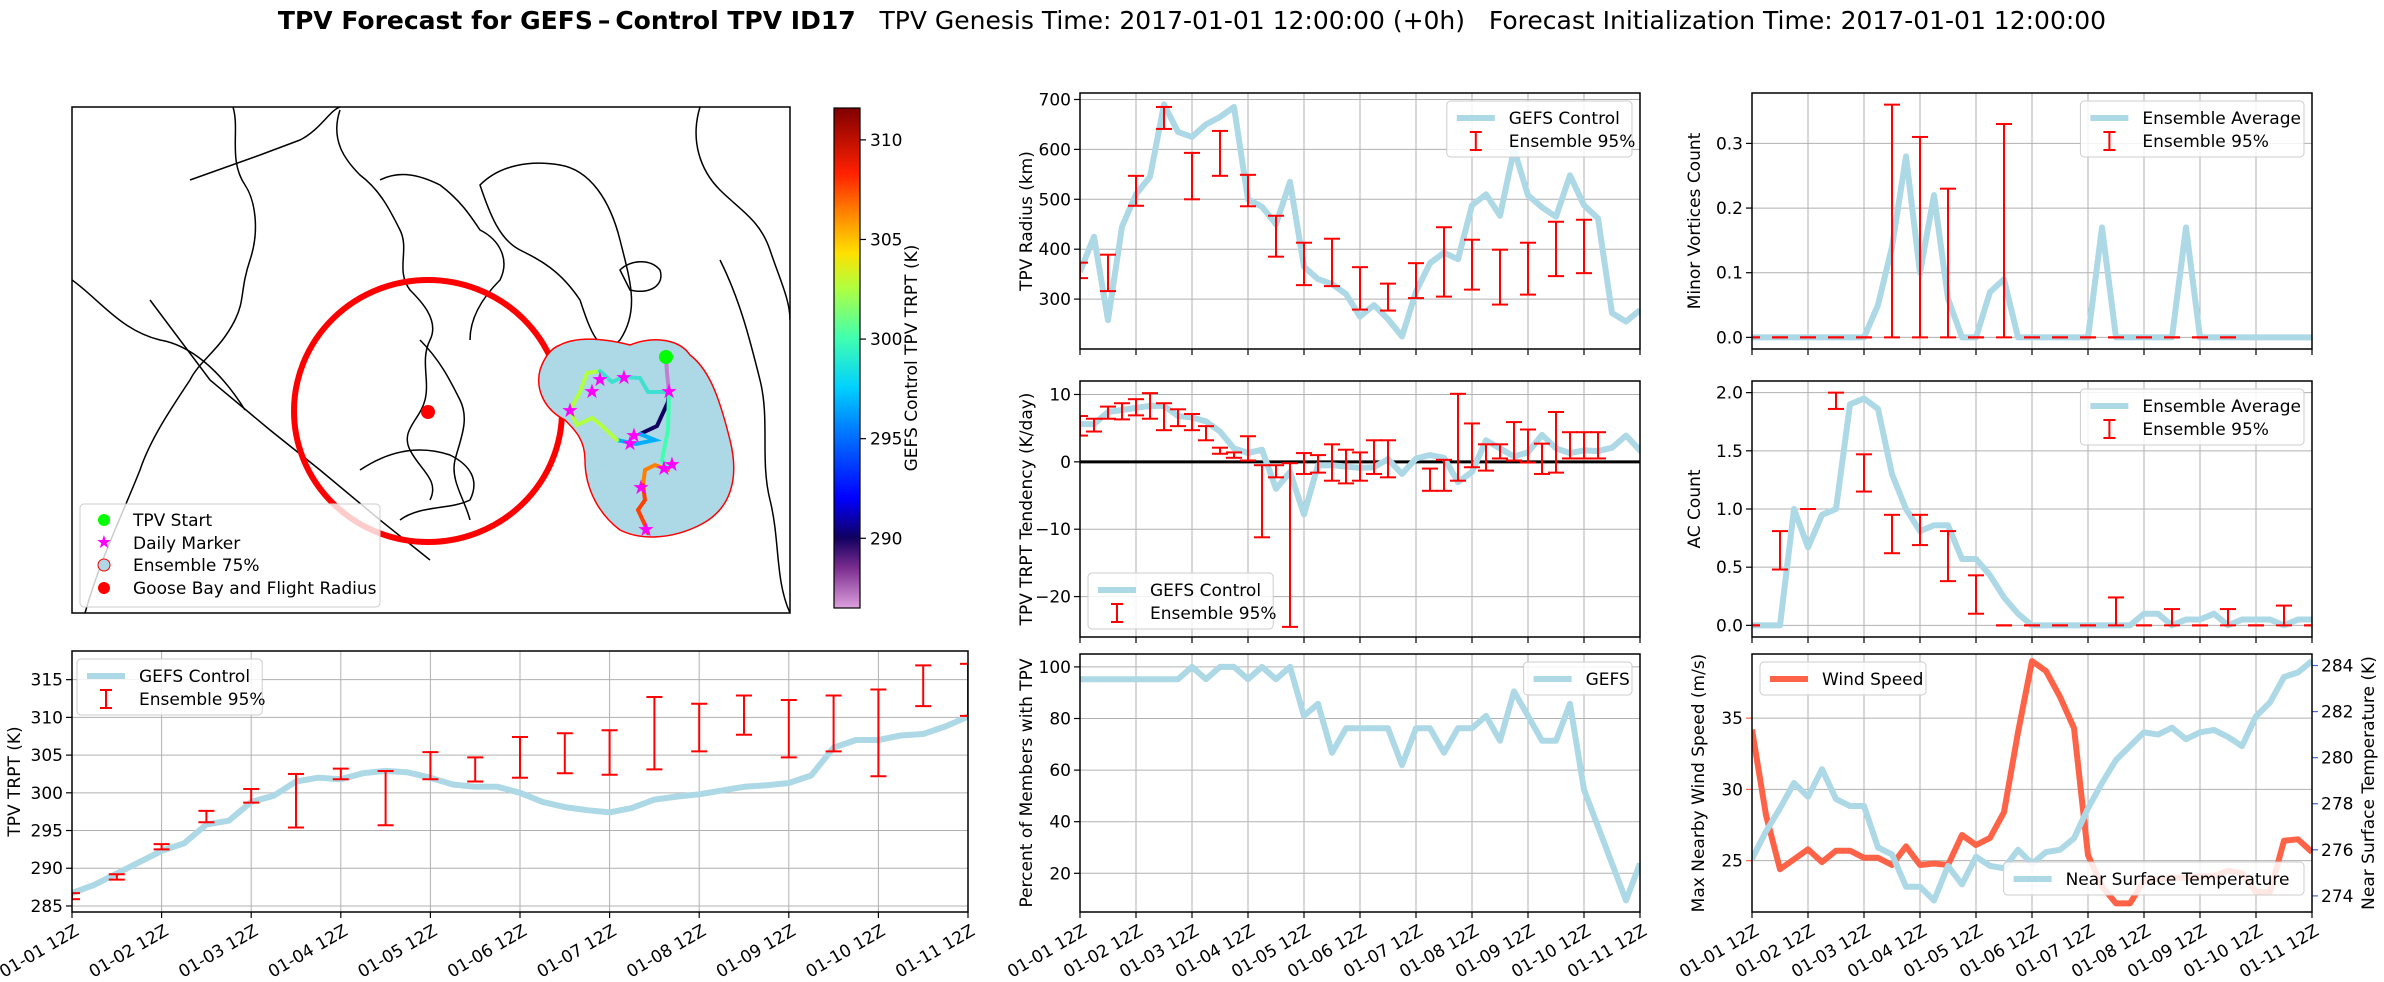 This screenshot has width=2384, height=982. Describe the element at coordinates (886, 340) in the screenshot. I see `colorbar-tick-label: 300` at that location.